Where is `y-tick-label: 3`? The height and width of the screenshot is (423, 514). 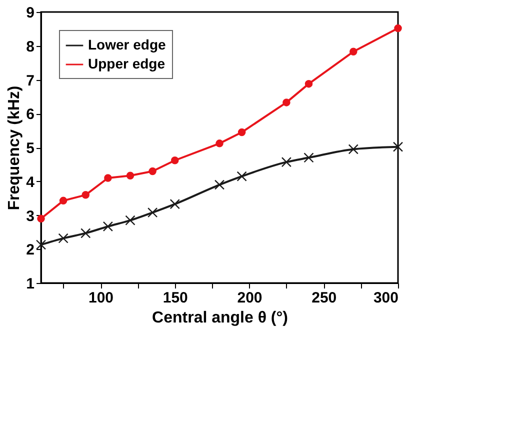
y-tick-label: 3 is located at coordinates (30, 216).